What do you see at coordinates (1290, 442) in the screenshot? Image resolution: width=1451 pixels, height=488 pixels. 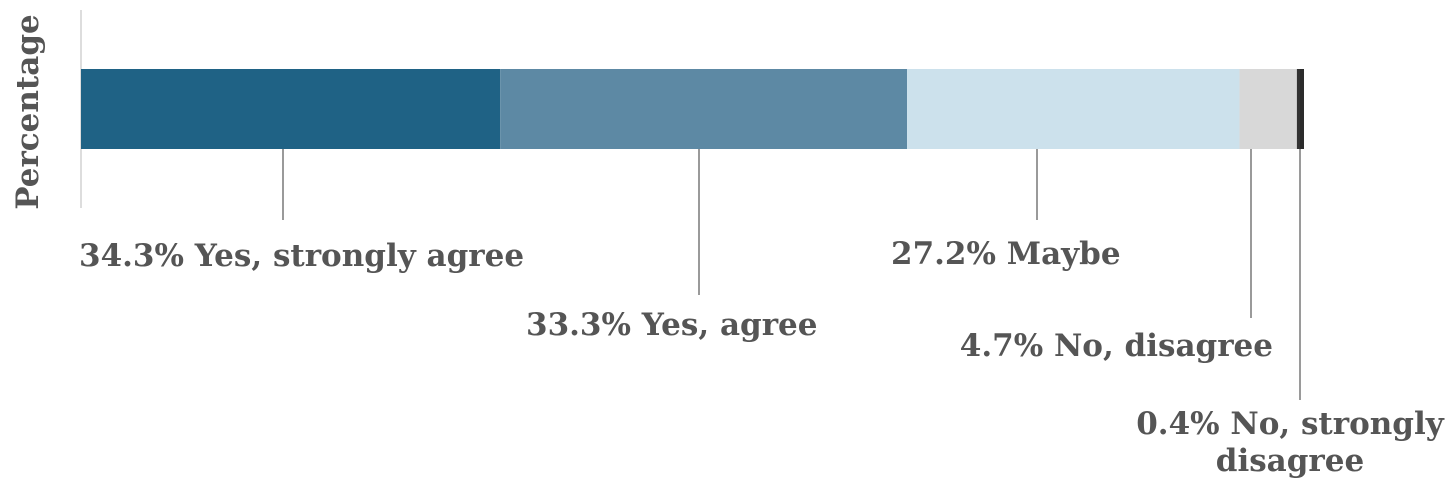 I see `segment-label-no-strongly-disagree: 0.4% No, strongly disagree` at bounding box center [1290, 442].